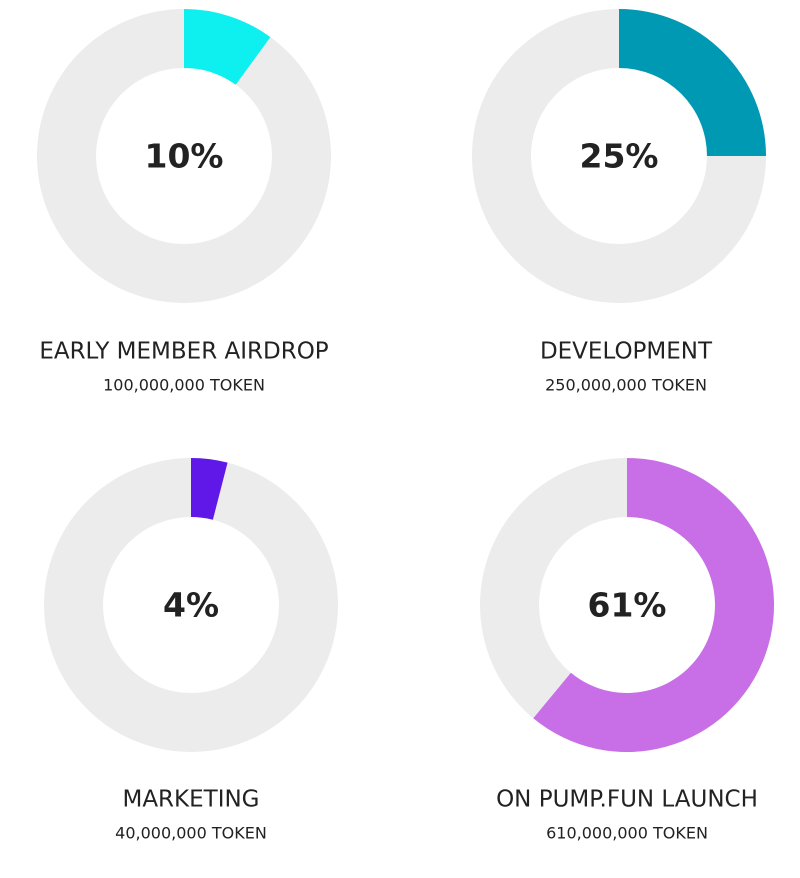  Describe the element at coordinates (184, 385) in the screenshot. I see `chart-subtitle: 100,000,000 TOKEN` at that location.